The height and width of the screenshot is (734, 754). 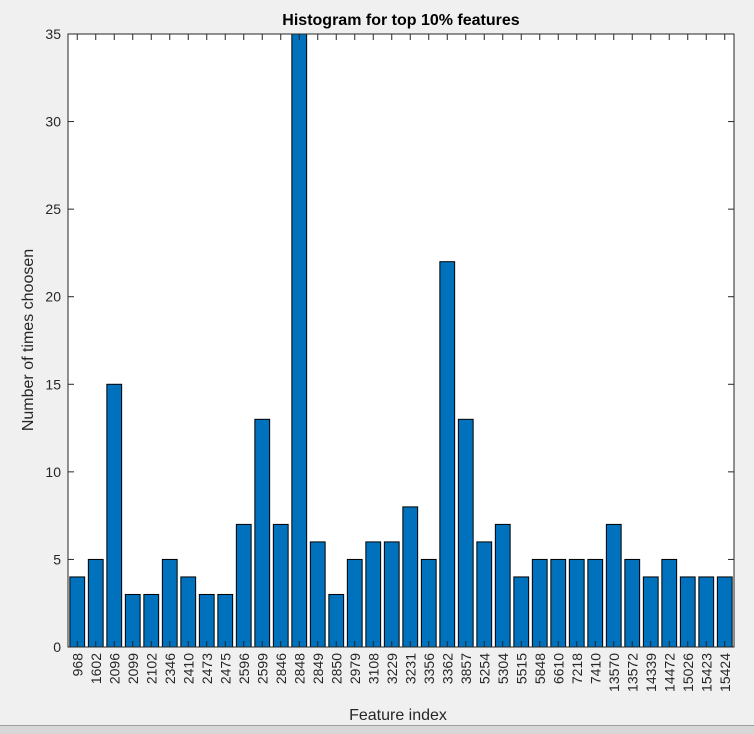 What do you see at coordinates (466, 668) in the screenshot?
I see `x-tick-label-3857: 3857` at bounding box center [466, 668].